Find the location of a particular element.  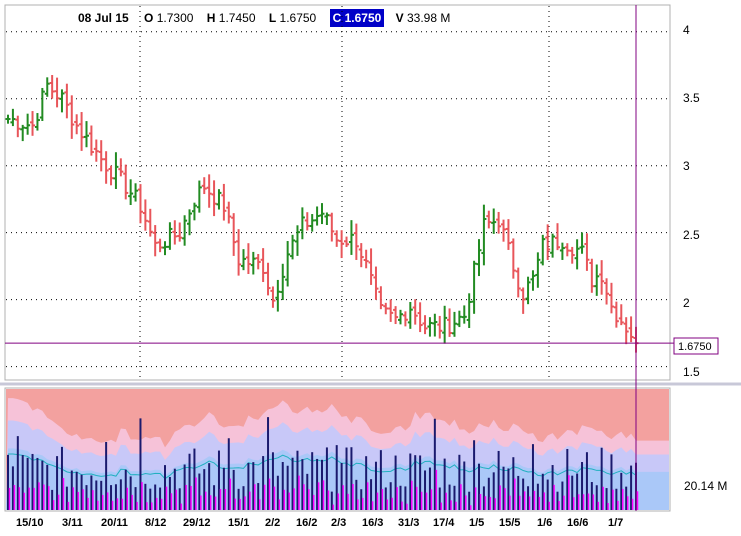

price-tick-2: 2 is located at coordinates (686, 303).